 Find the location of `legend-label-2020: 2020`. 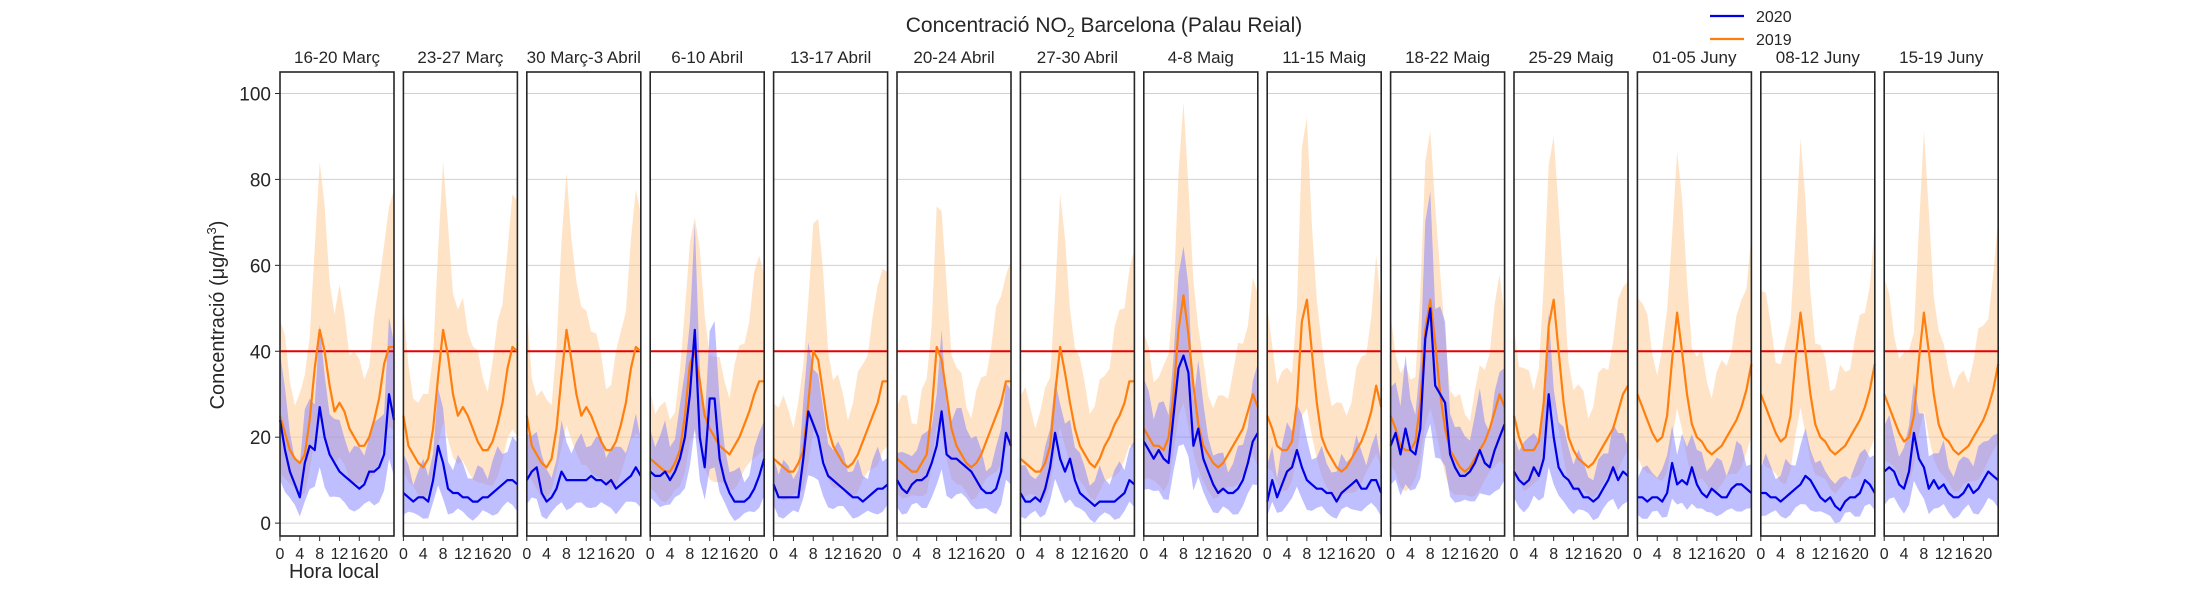

legend-label-2020: 2020 is located at coordinates (1774, 17).